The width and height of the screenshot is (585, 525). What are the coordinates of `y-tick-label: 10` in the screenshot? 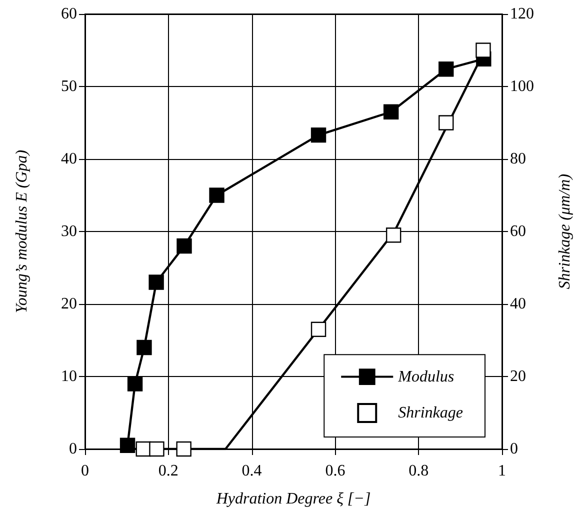 It's located at (69, 376).